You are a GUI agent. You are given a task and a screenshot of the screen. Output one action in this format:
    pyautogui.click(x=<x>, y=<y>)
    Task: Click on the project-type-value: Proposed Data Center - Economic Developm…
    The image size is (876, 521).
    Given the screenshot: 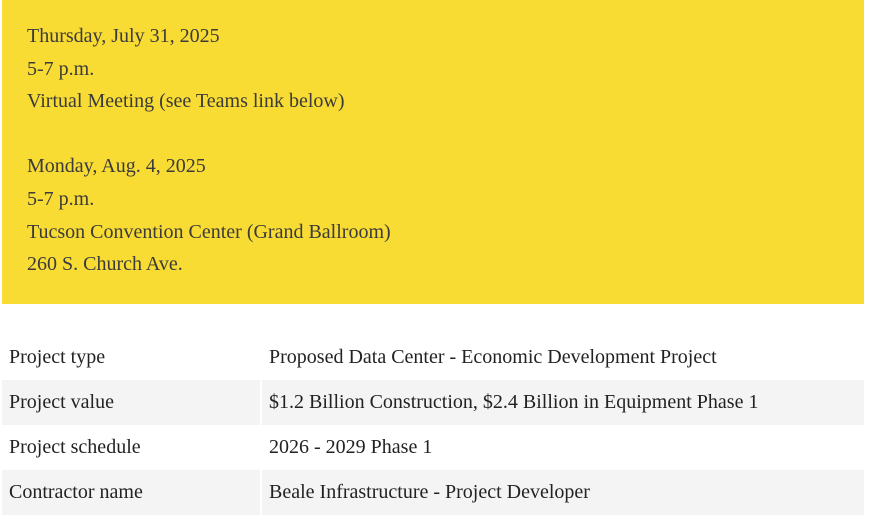 What is the action you would take?
    pyautogui.click(x=562, y=357)
    